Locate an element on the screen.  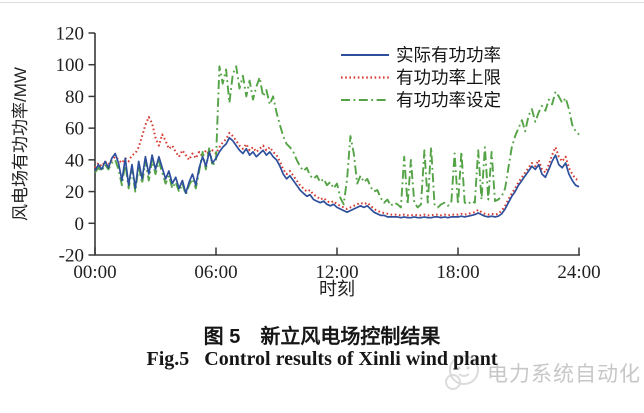
watermark-logo-icon is located at coordinates (462, 372).